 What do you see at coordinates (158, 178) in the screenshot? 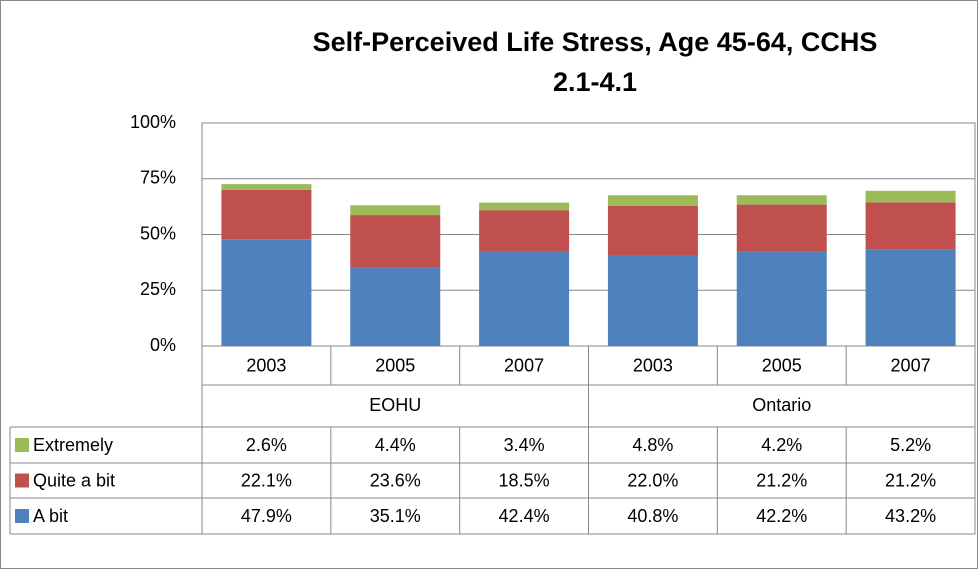
I see `y-tick-label: 75%` at bounding box center [158, 178].